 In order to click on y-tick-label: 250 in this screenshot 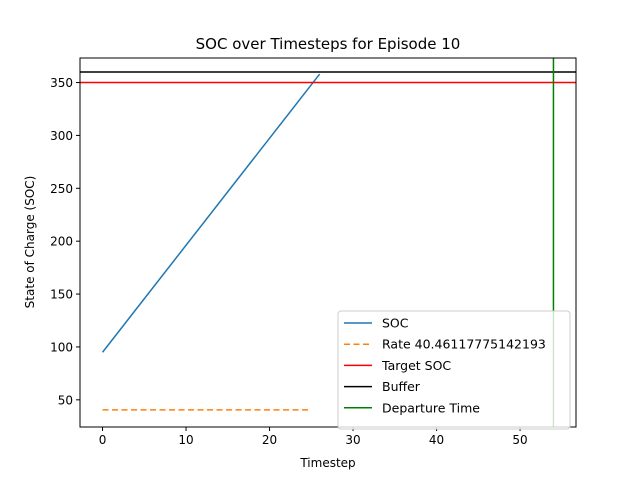, I will do `click(61, 189)`.